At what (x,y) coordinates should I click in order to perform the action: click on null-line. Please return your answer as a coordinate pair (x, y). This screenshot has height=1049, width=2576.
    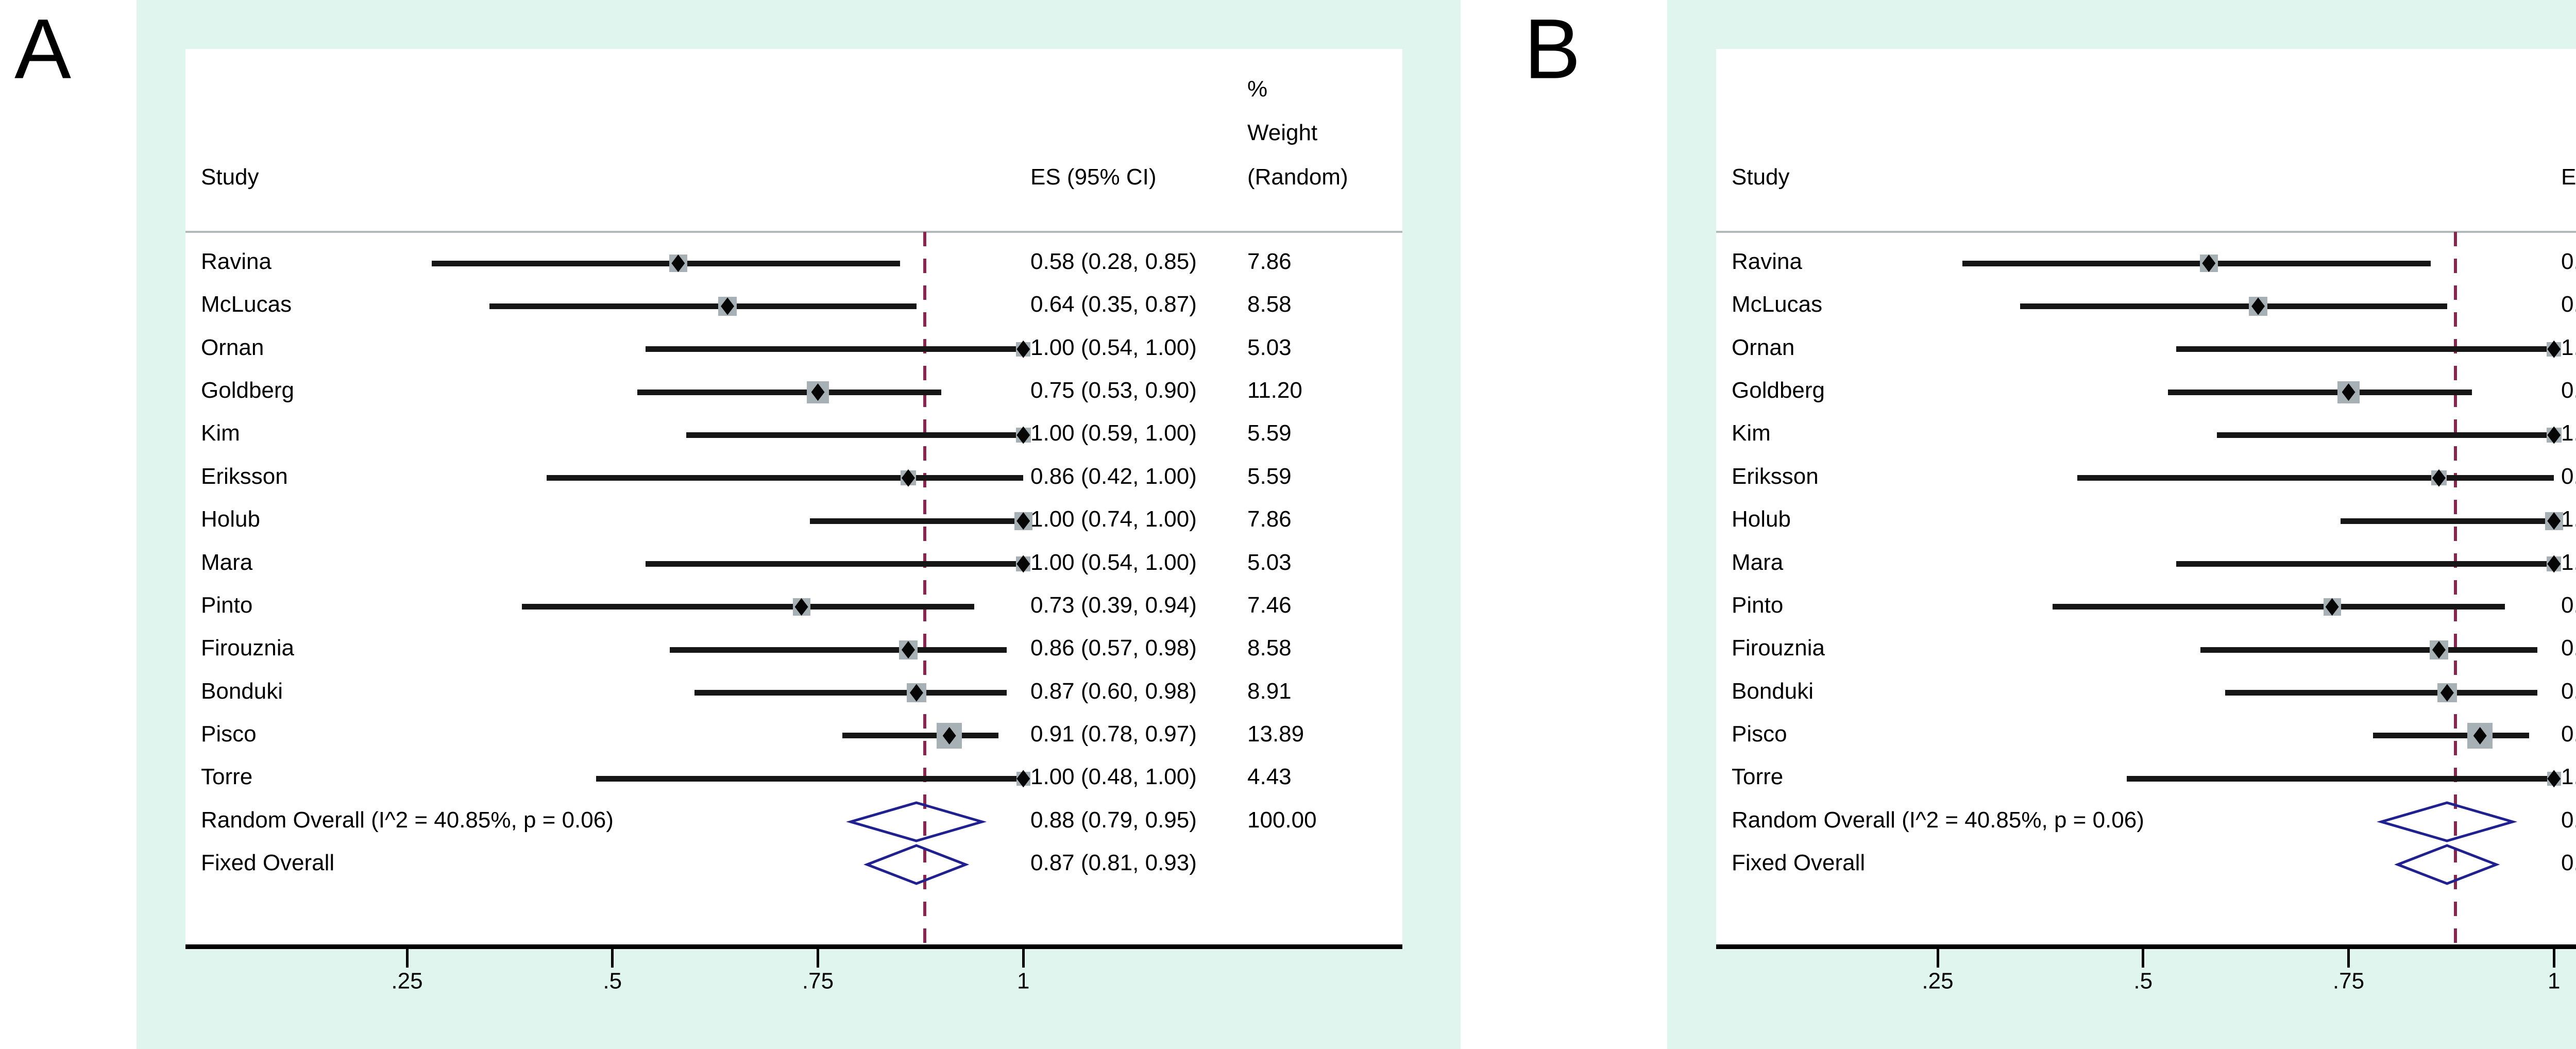
    Looking at the image, I should click on (924, 588).